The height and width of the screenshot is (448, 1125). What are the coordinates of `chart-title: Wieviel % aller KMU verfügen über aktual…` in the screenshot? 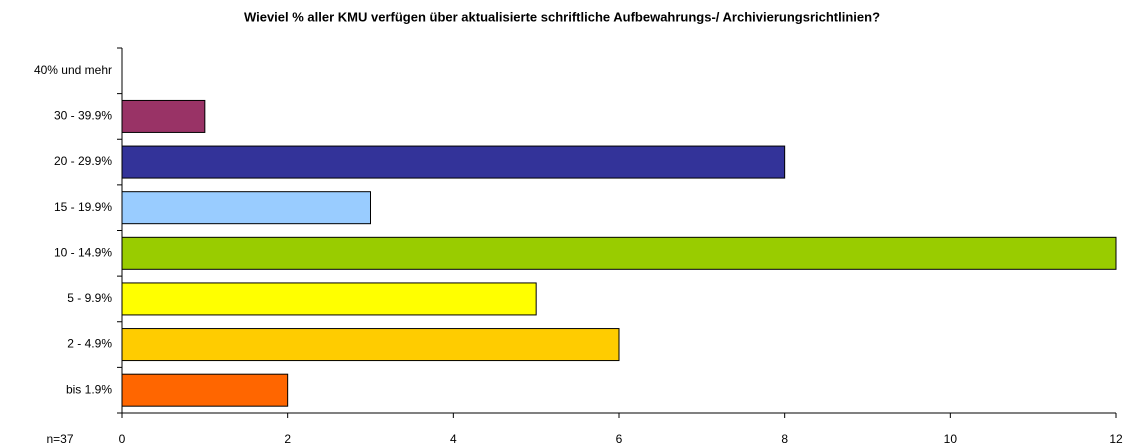 It's located at (562, 16).